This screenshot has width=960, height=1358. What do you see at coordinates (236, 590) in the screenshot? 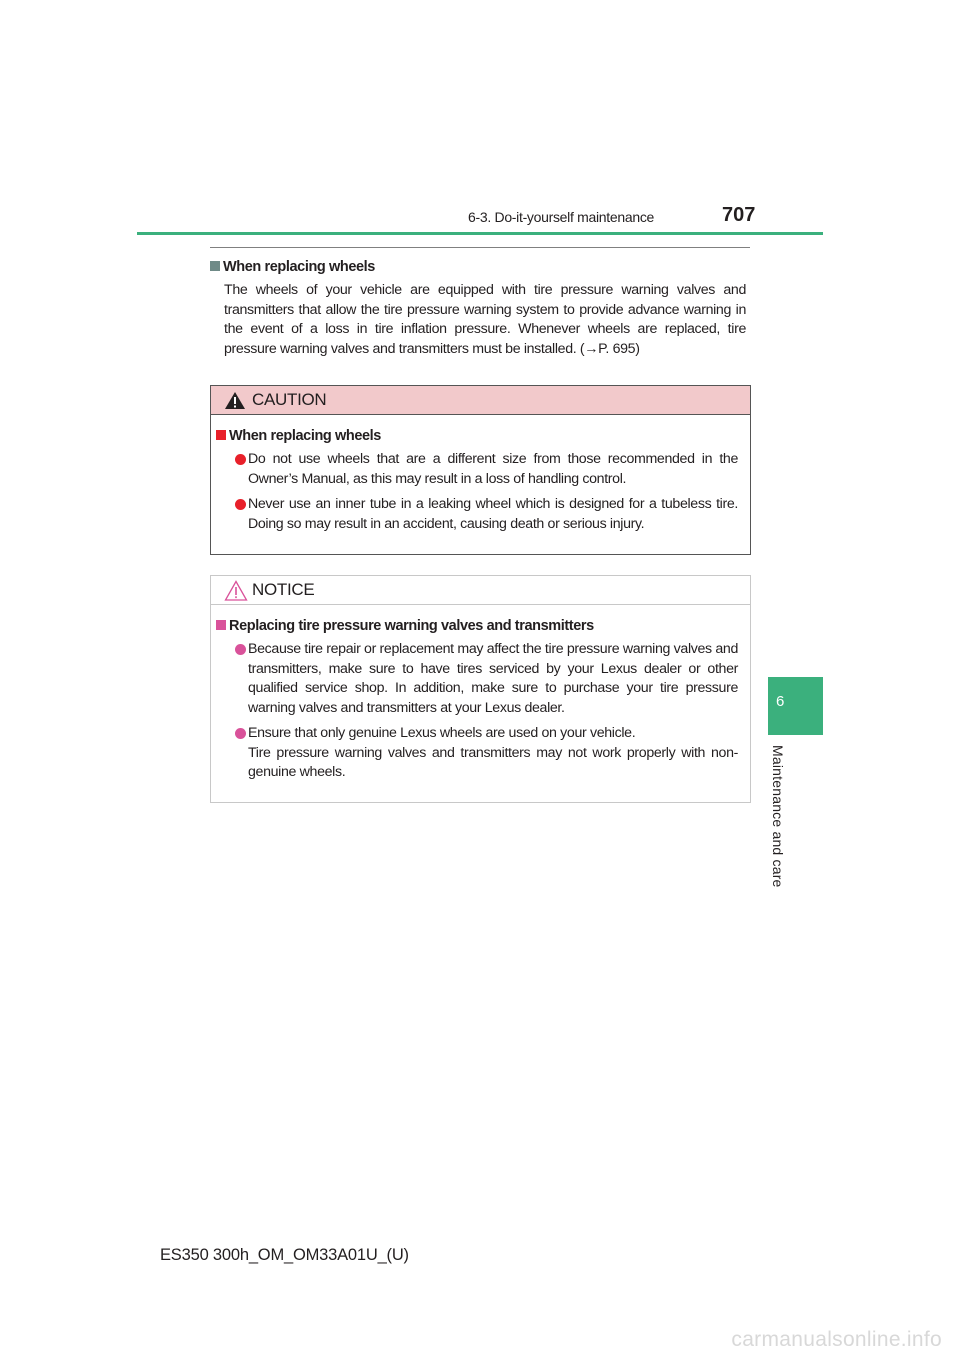
I see `warning-triangle-outline-icon` at bounding box center [236, 590].